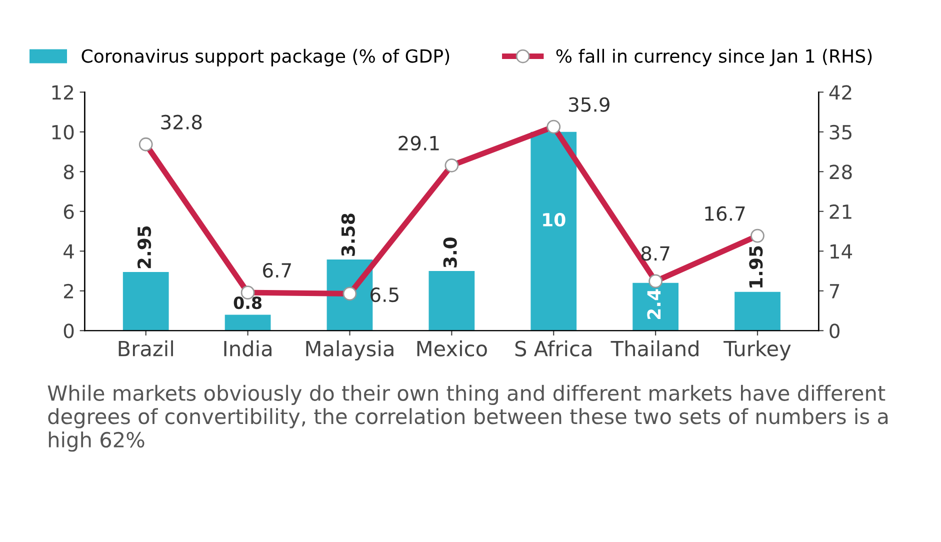  Describe the element at coordinates (266, 57) in the screenshot. I see `legend-label: Coronavirus support package (% of GDP)` at that location.